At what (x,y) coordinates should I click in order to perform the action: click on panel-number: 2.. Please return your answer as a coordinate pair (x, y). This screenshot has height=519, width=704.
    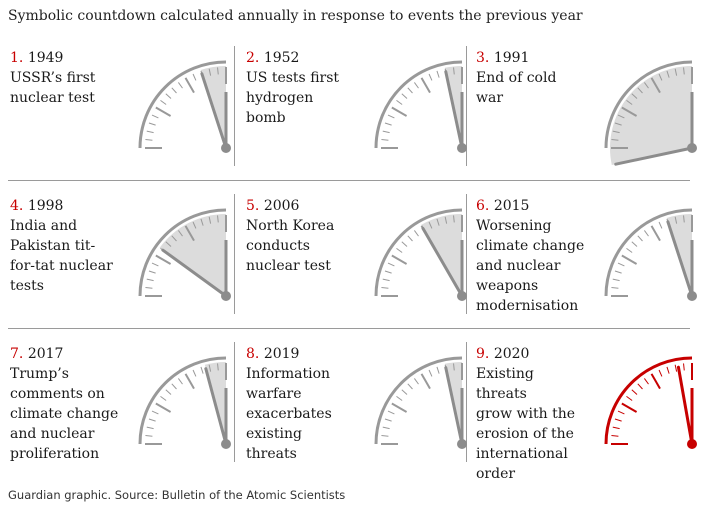
    Looking at the image, I should click on (253, 58).